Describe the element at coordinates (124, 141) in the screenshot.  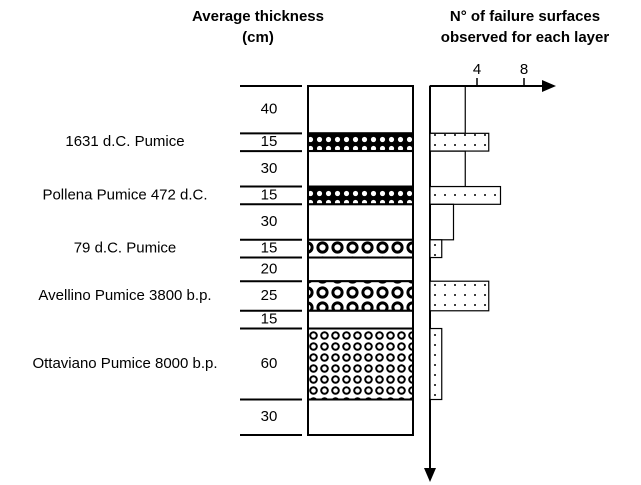
I see `layer-name: 1631 d.C. Pumice` at that location.